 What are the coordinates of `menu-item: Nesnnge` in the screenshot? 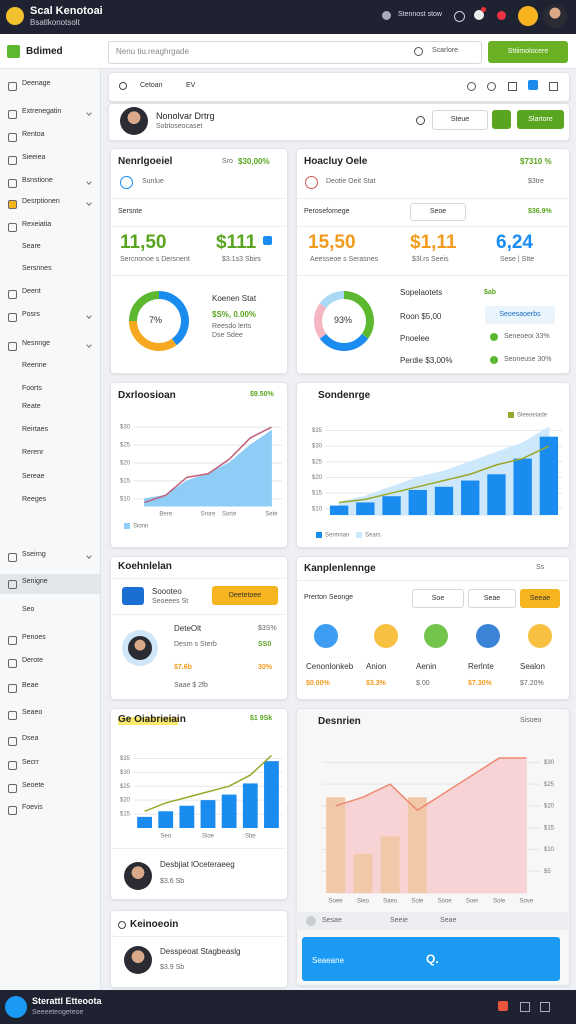 It's located at (36, 343).